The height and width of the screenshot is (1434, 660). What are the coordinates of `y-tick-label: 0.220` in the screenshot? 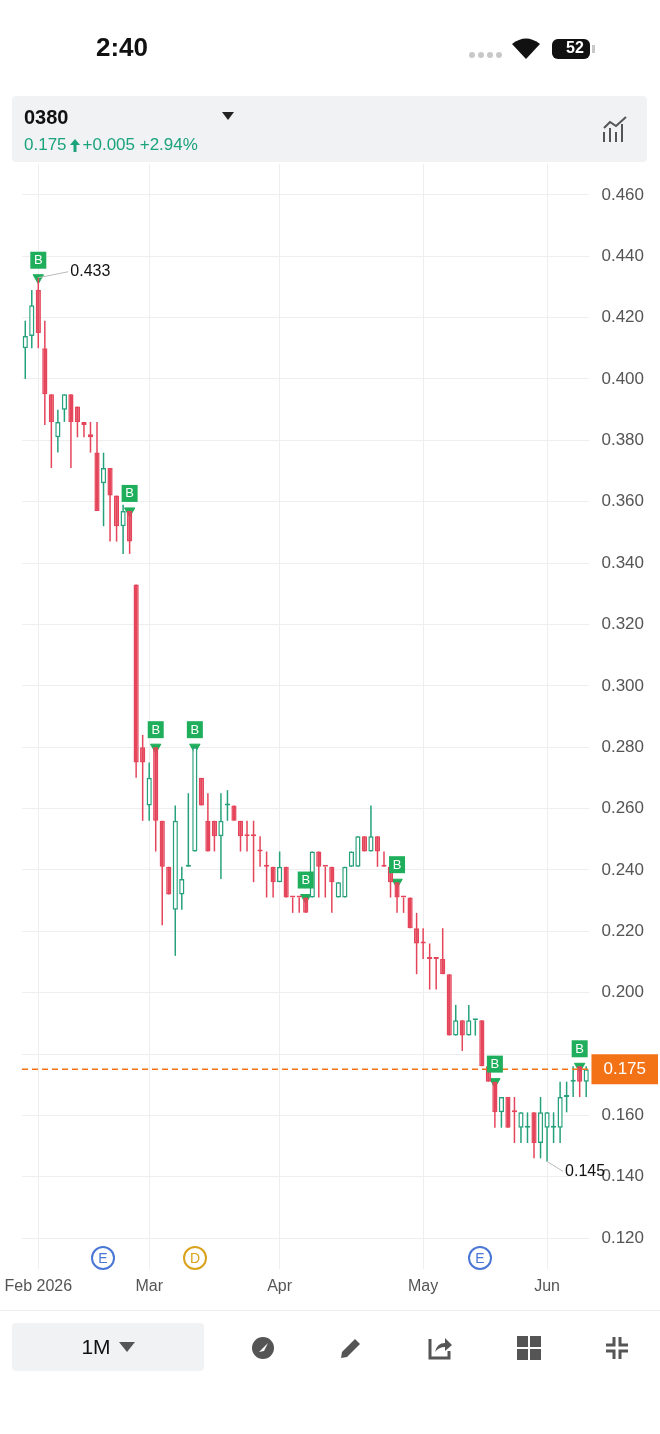 It's located at (623, 930).